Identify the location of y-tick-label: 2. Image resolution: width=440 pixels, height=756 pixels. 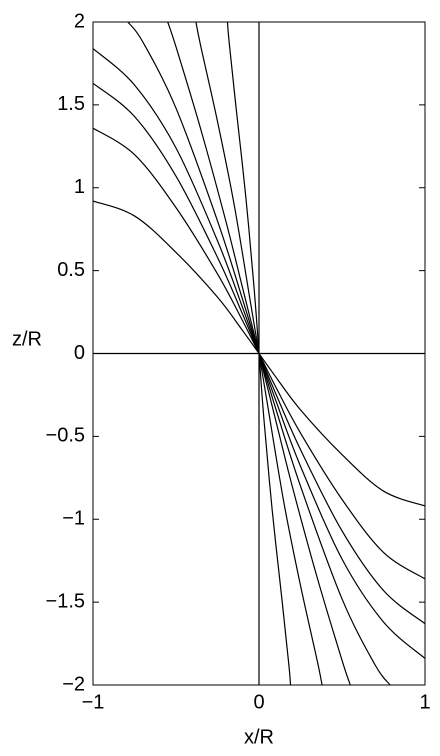
(79, 21).